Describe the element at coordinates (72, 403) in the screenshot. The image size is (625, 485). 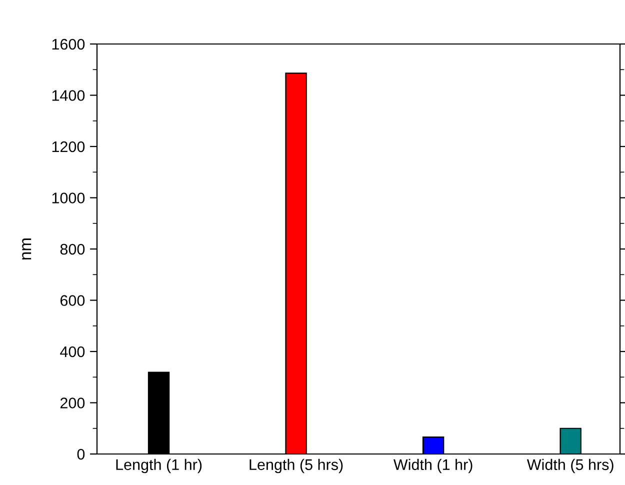
I see `y-tick-label: 200` at that location.